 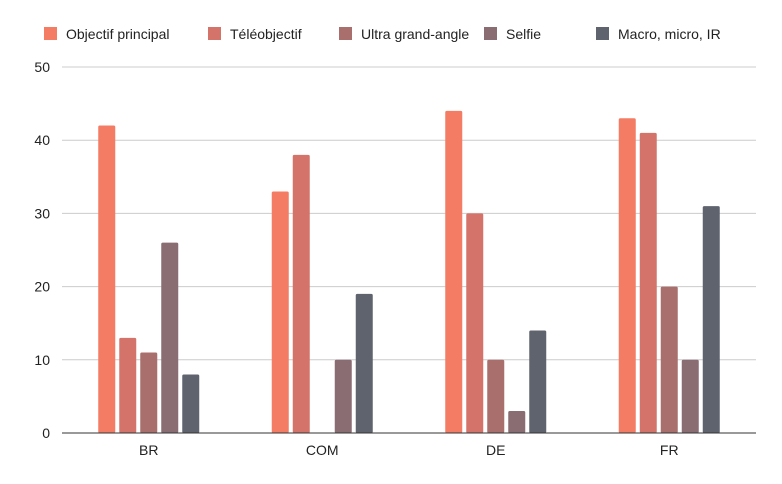 What do you see at coordinates (148, 450) in the screenshot?
I see `x-tick-label: BR` at bounding box center [148, 450].